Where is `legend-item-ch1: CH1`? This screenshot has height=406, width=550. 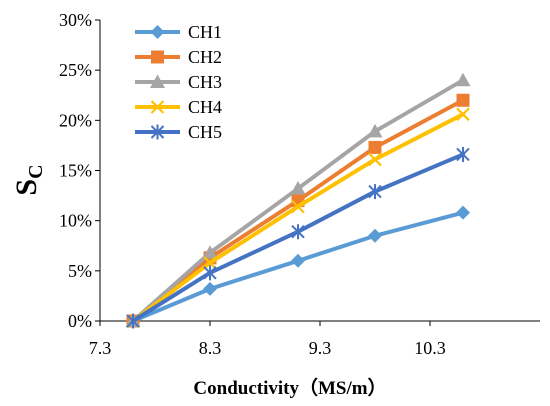 legend-item-ch1: CH1 is located at coordinates (178, 32).